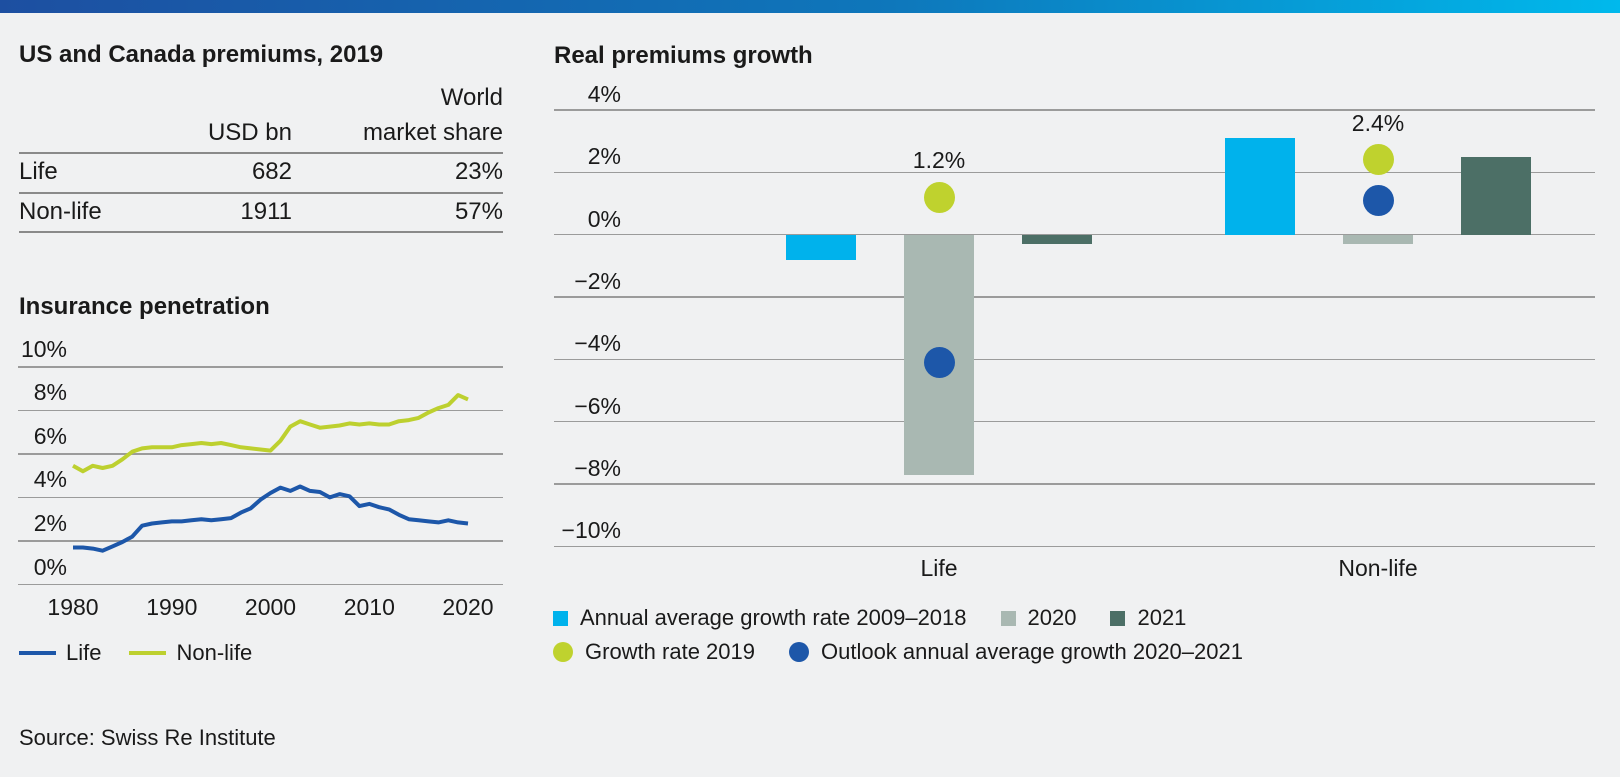 The height and width of the screenshot is (777, 1620). I want to click on growth-y-tick-label: −6%, so click(597, 405).